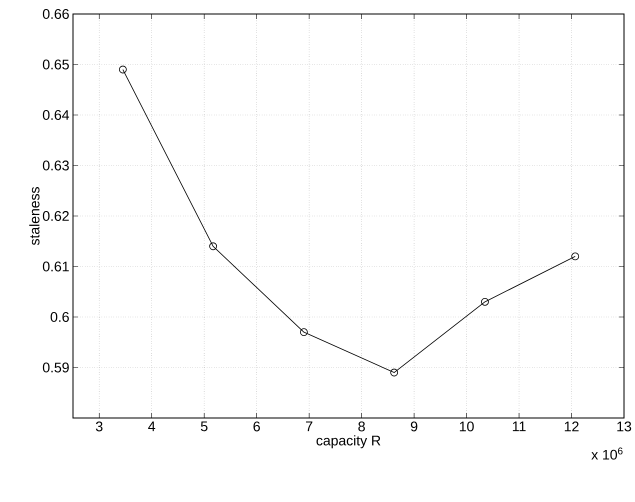 The width and height of the screenshot is (635, 502). I want to click on y-tick-label: 0.65, so click(55, 65).